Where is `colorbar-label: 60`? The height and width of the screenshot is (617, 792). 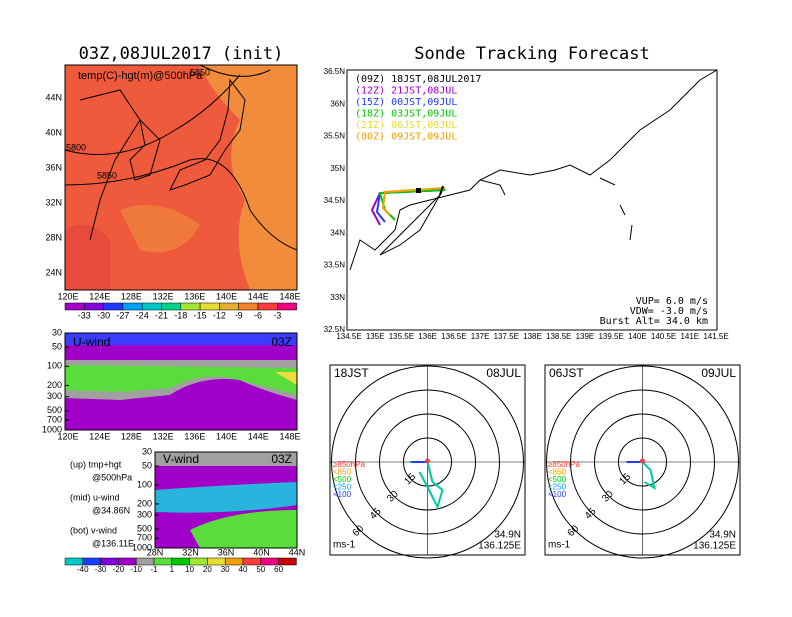
colorbar-label: 60 is located at coordinates (278, 569).